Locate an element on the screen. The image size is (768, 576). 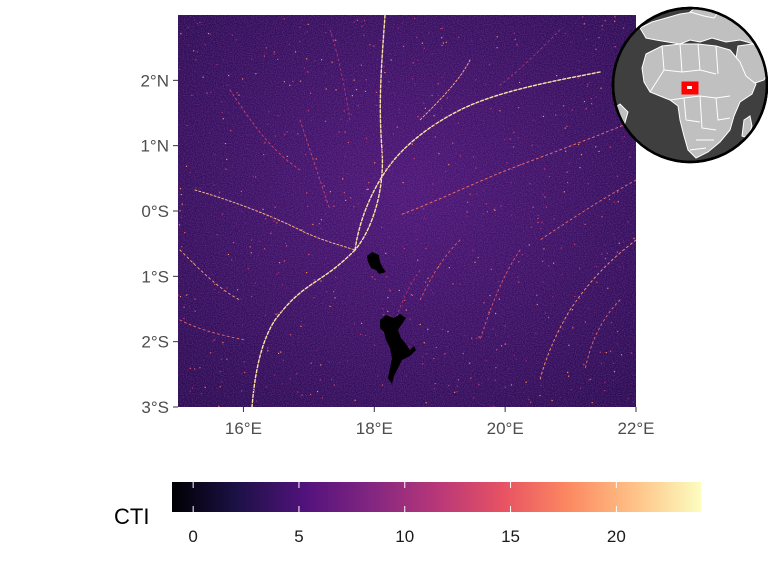
y-tick-label: 0°S is located at coordinates (155, 211).